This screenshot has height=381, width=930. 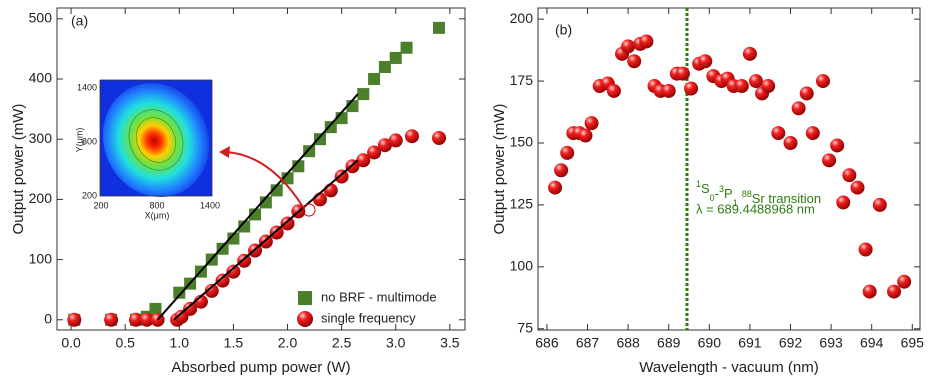 What do you see at coordinates (210, 205) in the screenshot?
I see `inset-x-tick-label: 1400` at bounding box center [210, 205].